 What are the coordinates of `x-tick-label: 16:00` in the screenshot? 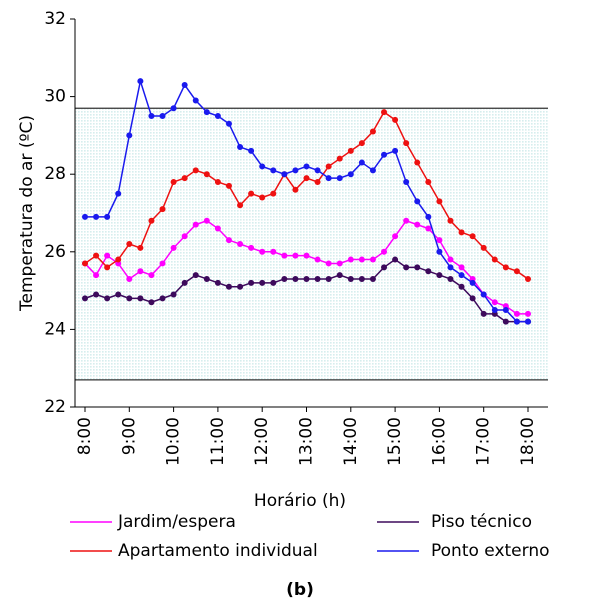 It's located at (439, 441).